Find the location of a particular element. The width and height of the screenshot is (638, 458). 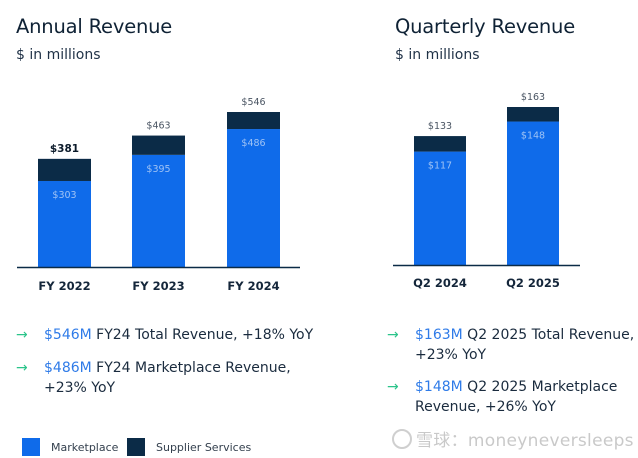

legend-marketplace: Marketplace is located at coordinates (70, 447).